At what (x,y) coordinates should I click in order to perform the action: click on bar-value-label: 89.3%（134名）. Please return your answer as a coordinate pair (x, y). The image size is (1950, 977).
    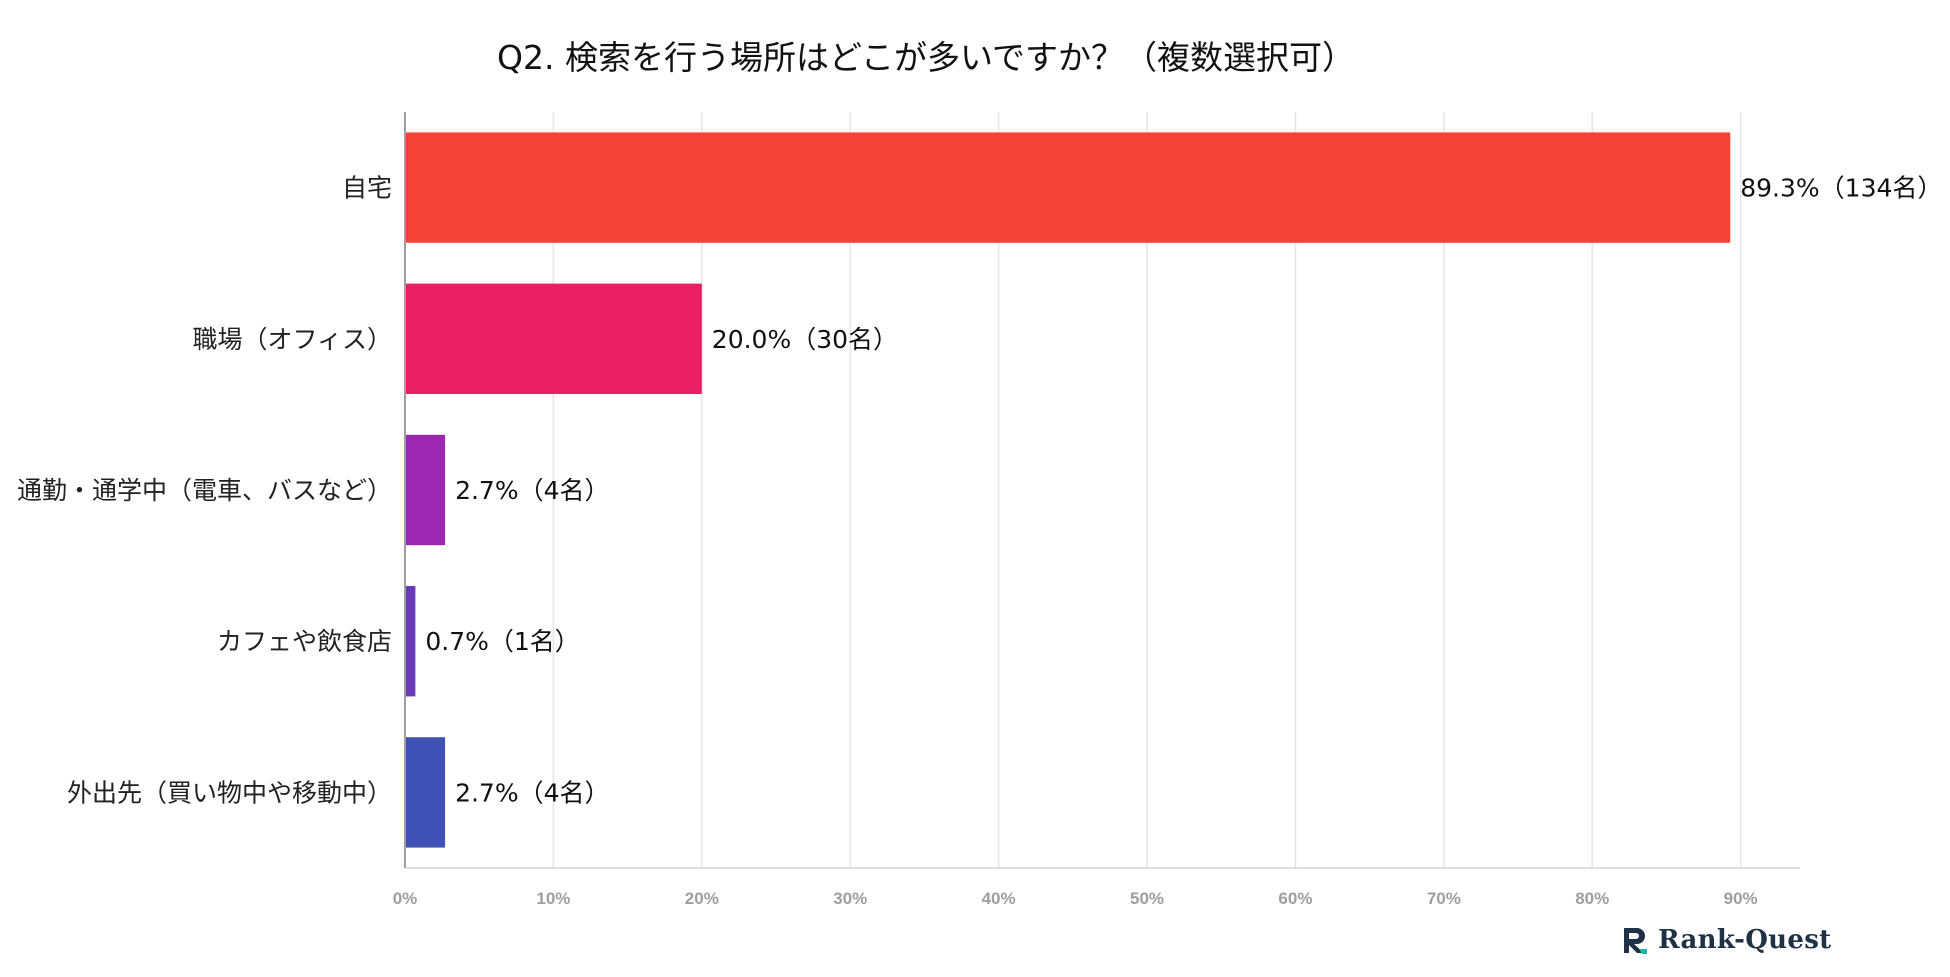
    Looking at the image, I should click on (1841, 188).